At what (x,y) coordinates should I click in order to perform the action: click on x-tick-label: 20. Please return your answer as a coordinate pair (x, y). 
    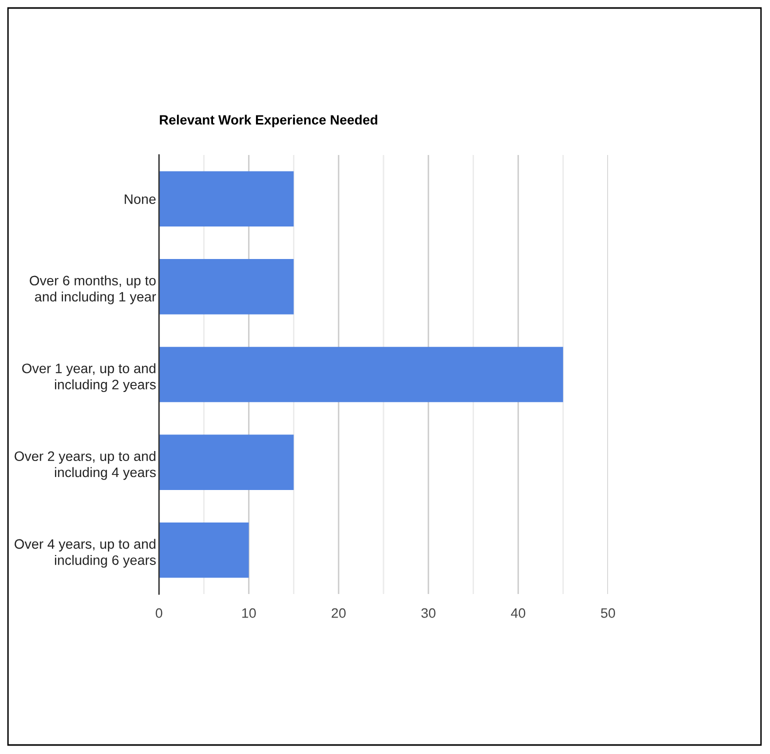
    Looking at the image, I should click on (339, 613).